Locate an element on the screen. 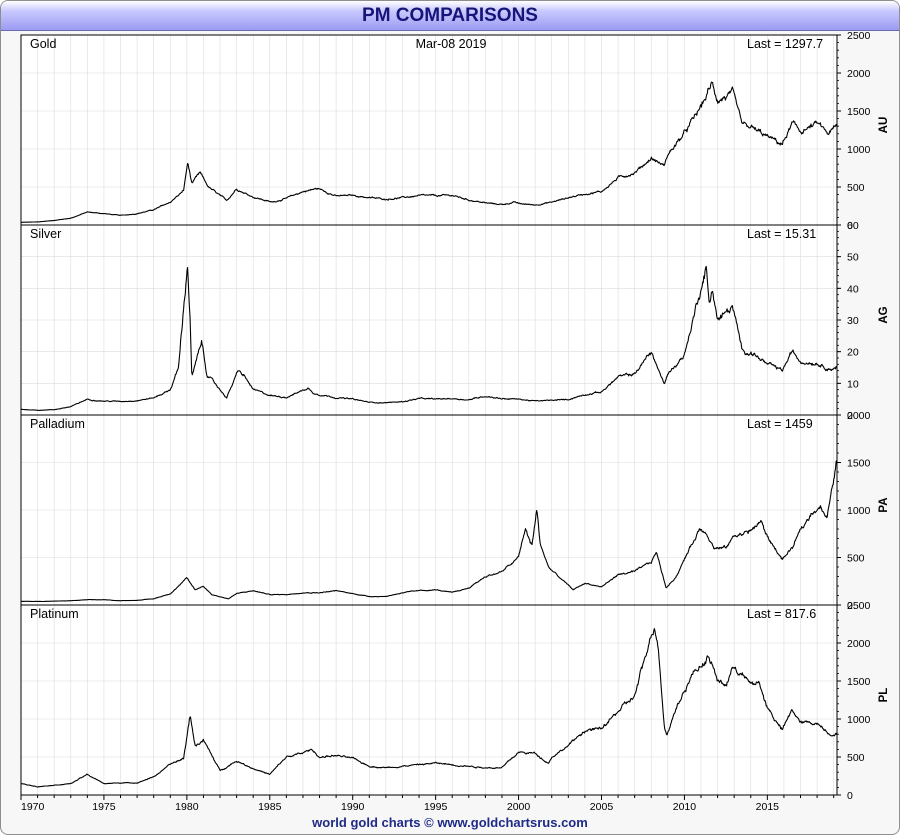 The image size is (900, 835). y-tick-label: 10 is located at coordinates (853, 384).